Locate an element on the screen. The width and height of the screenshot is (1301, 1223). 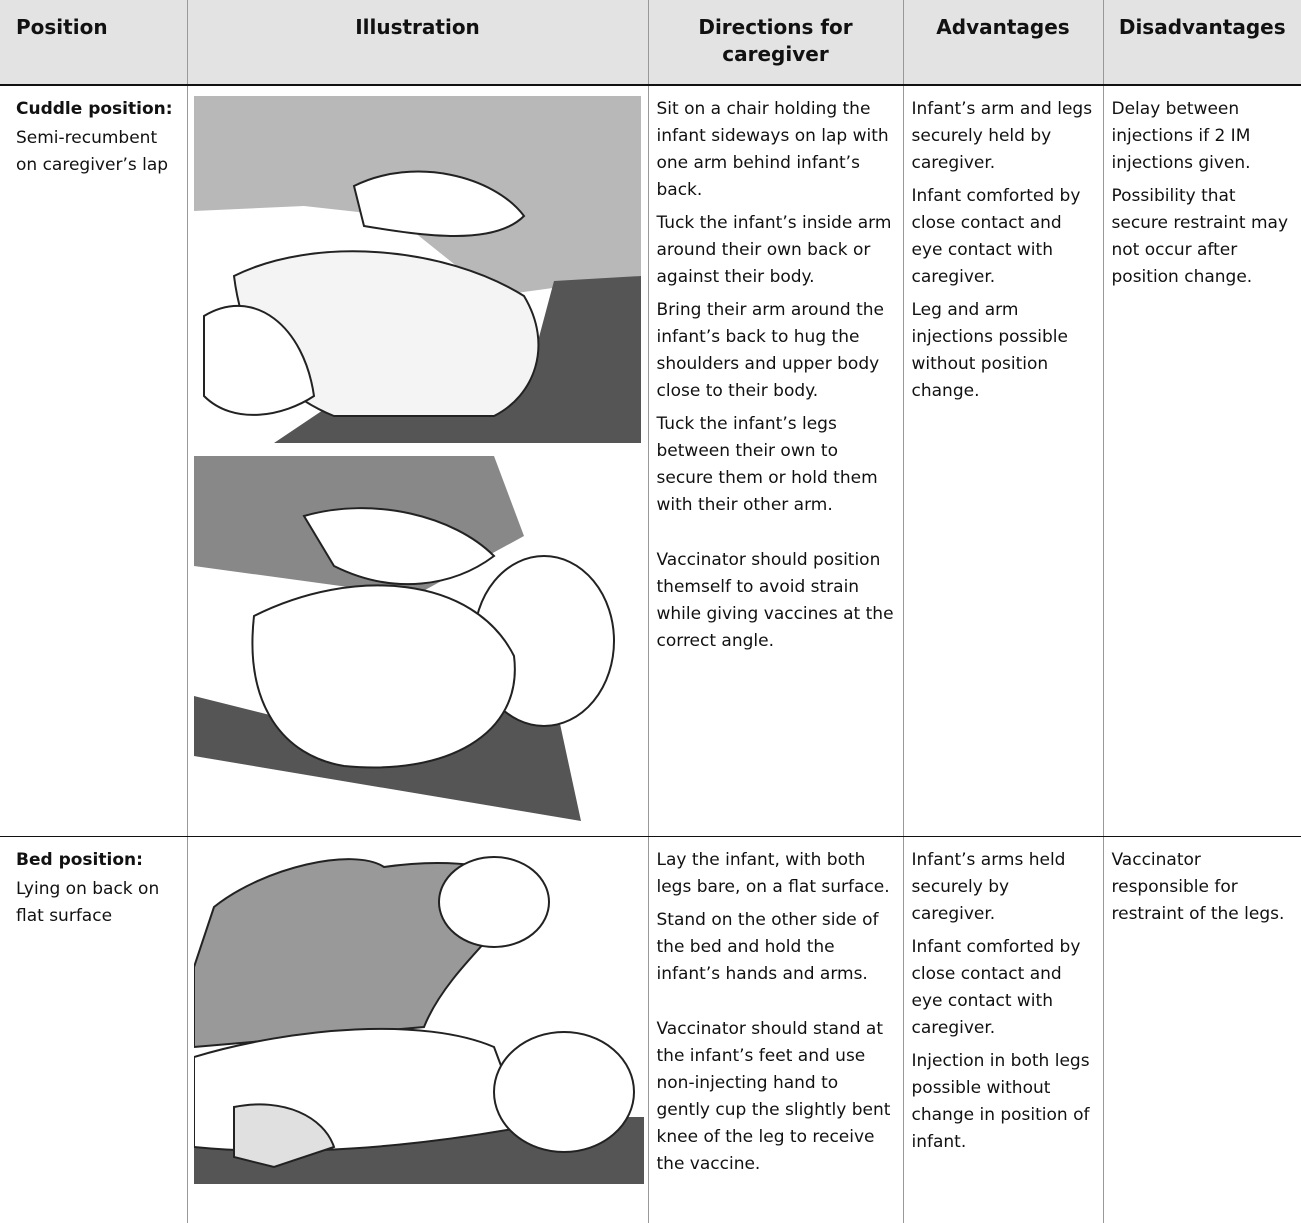
position-title: Bed position: is located at coordinates (79, 860).